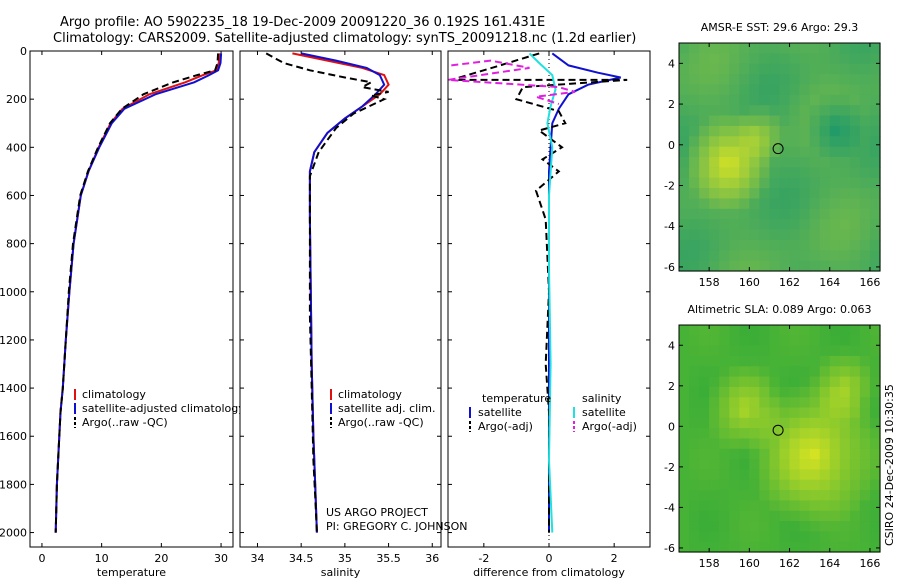  I want to click on difference-series-salinity-argo-adj-, so click(512, 82).